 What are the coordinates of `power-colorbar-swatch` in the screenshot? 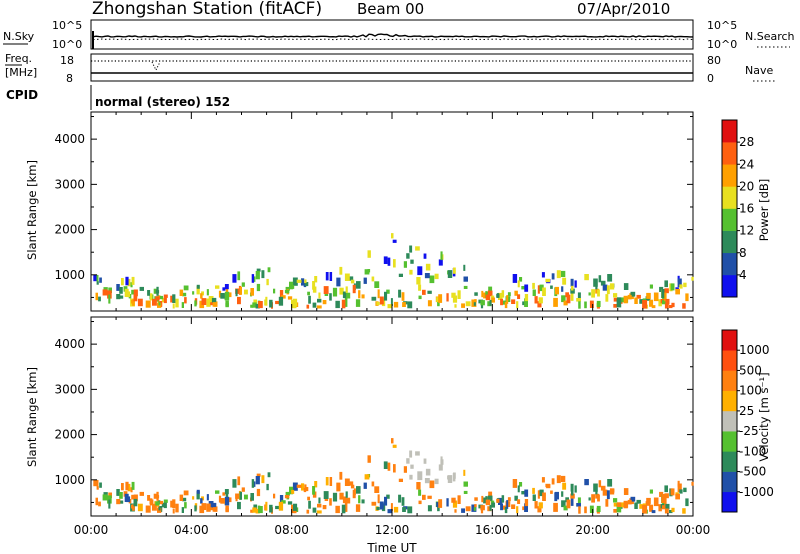 It's located at (729, 131).